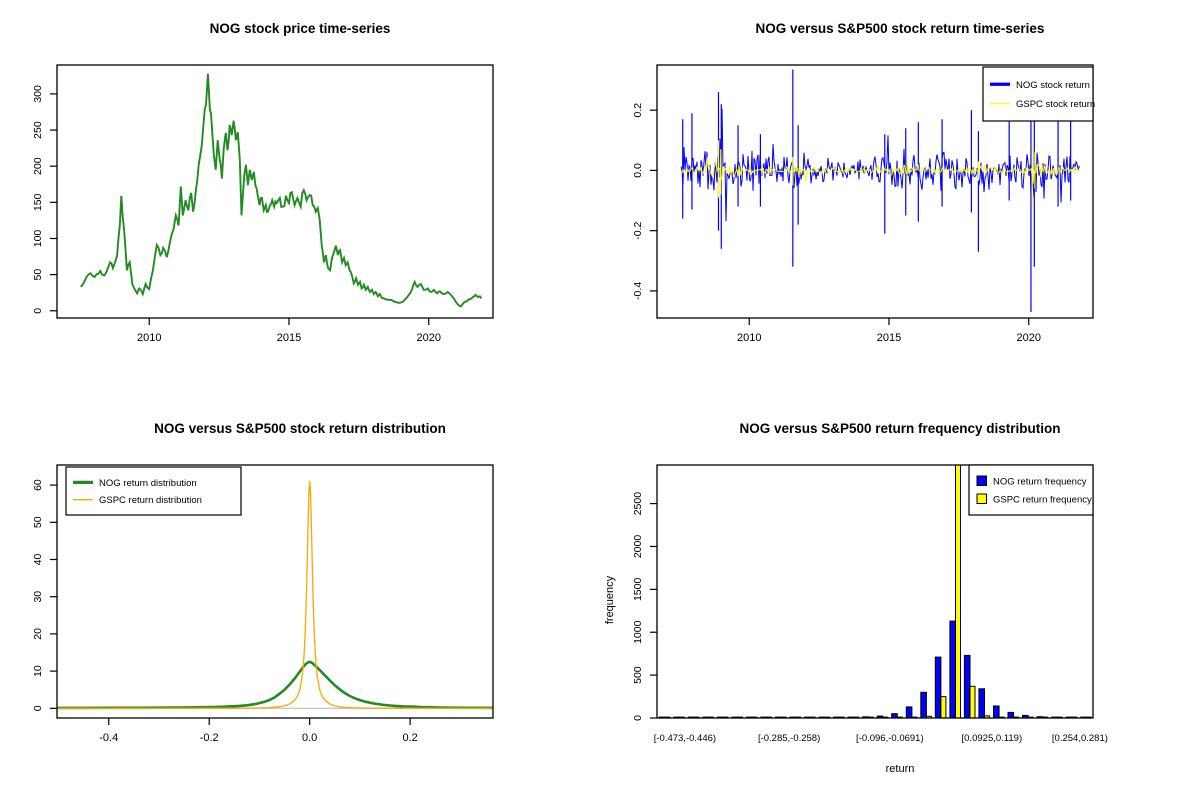 This screenshot has width=1200, height=800. I want to click on svg-text: 20, so click(38, 634).